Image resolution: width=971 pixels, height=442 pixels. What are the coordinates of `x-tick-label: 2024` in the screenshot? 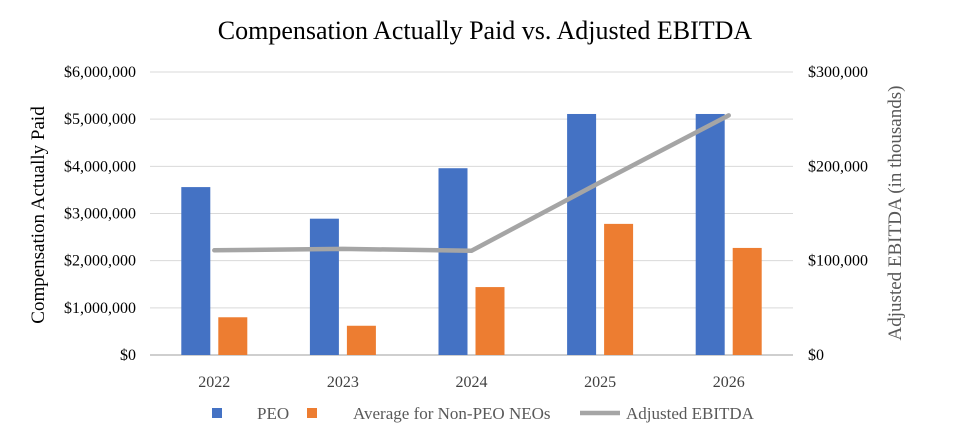 It's located at (472, 382).